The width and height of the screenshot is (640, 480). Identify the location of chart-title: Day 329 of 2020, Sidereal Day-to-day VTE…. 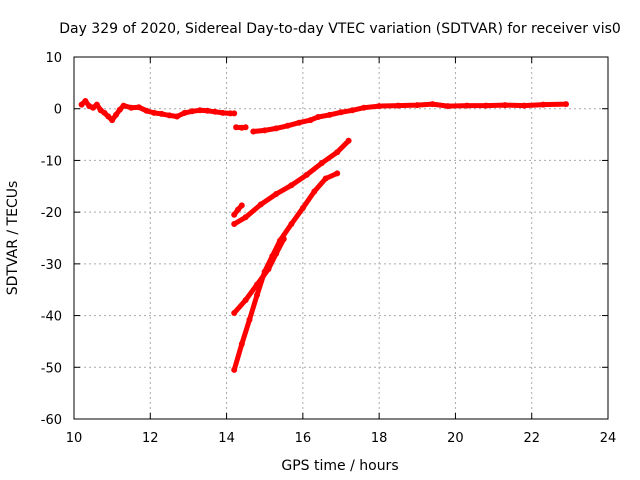
(340, 29).